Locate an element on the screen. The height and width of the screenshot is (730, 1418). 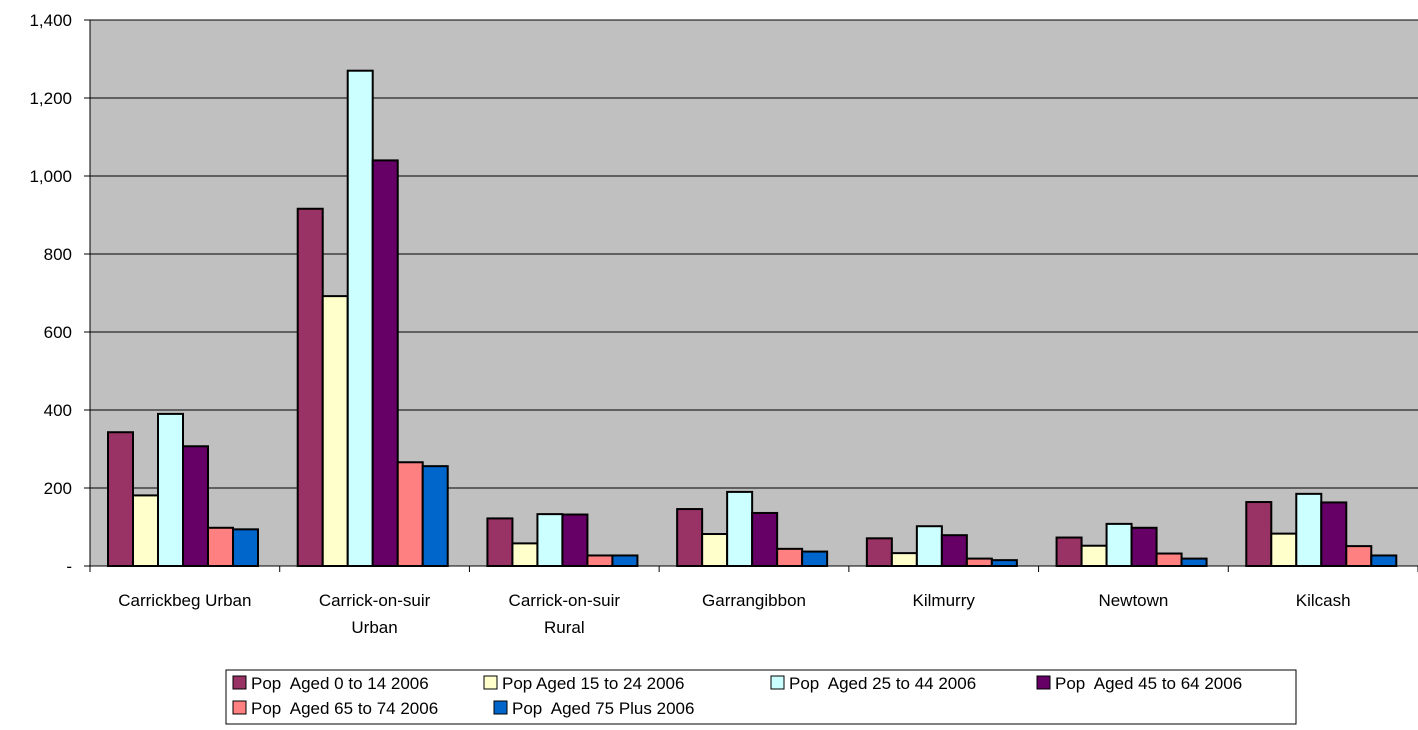
y-tick-label: 1,000 is located at coordinates (50, 176).